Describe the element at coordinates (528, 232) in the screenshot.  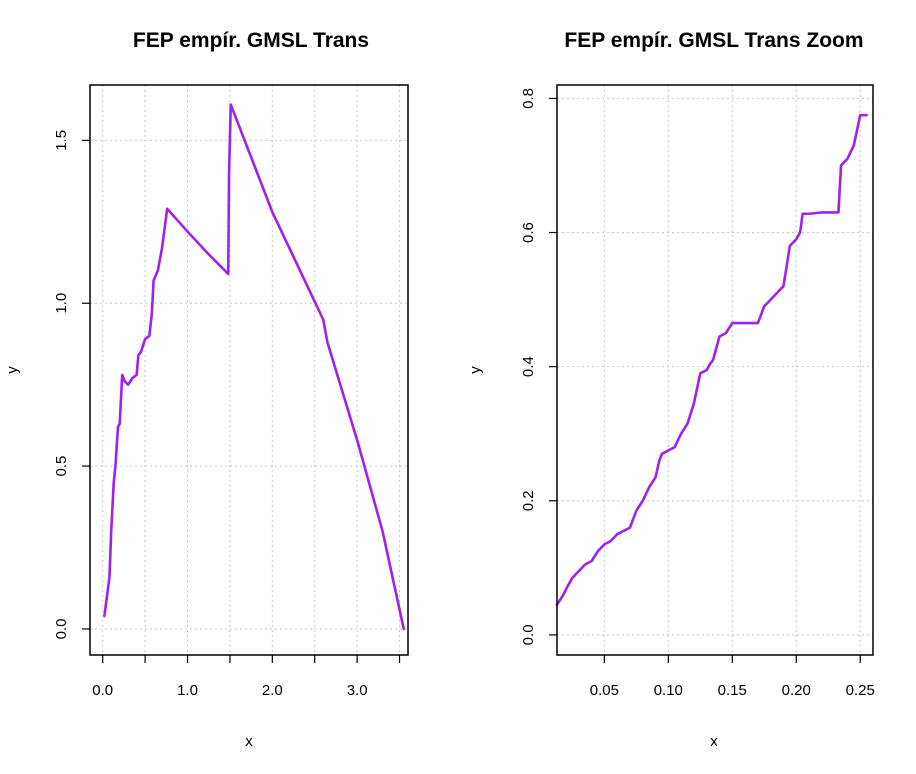
I see `right-y-tick-label: 0.6` at that location.